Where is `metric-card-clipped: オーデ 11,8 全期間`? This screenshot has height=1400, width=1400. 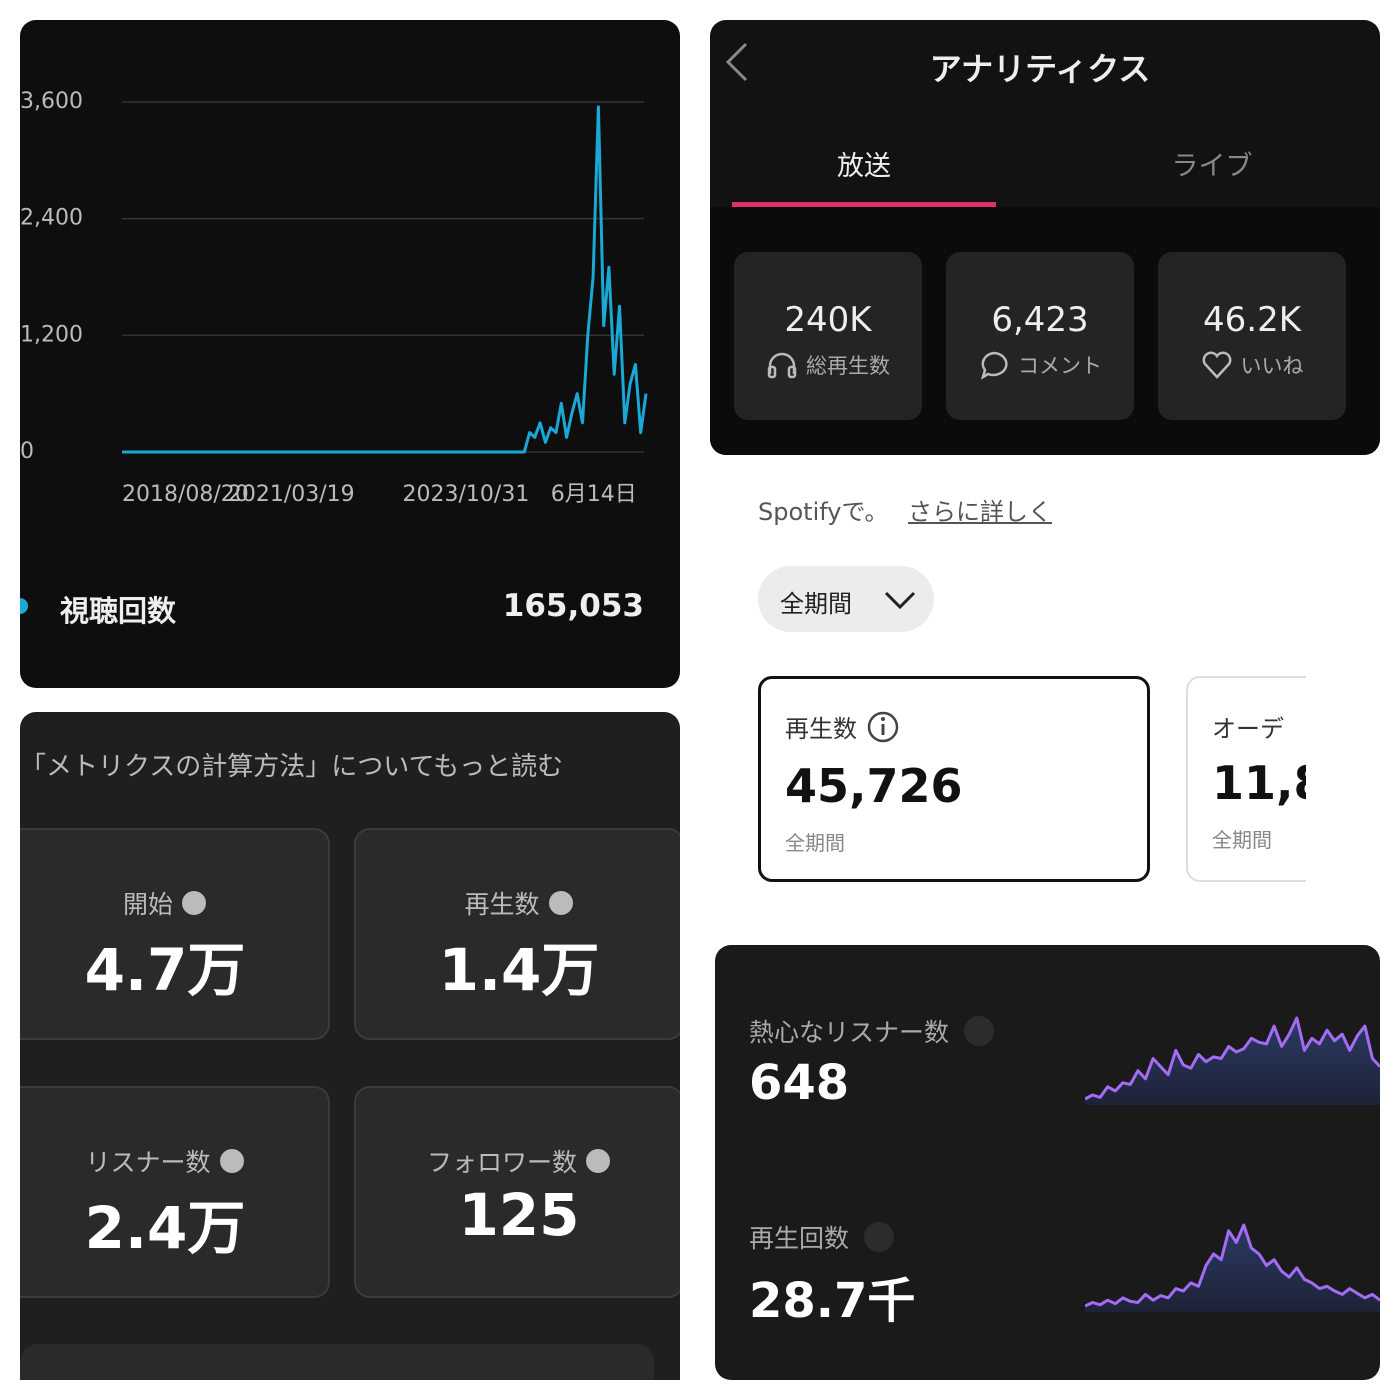 metric-card-clipped: オーデ 11,8 全期間 is located at coordinates (1246, 779).